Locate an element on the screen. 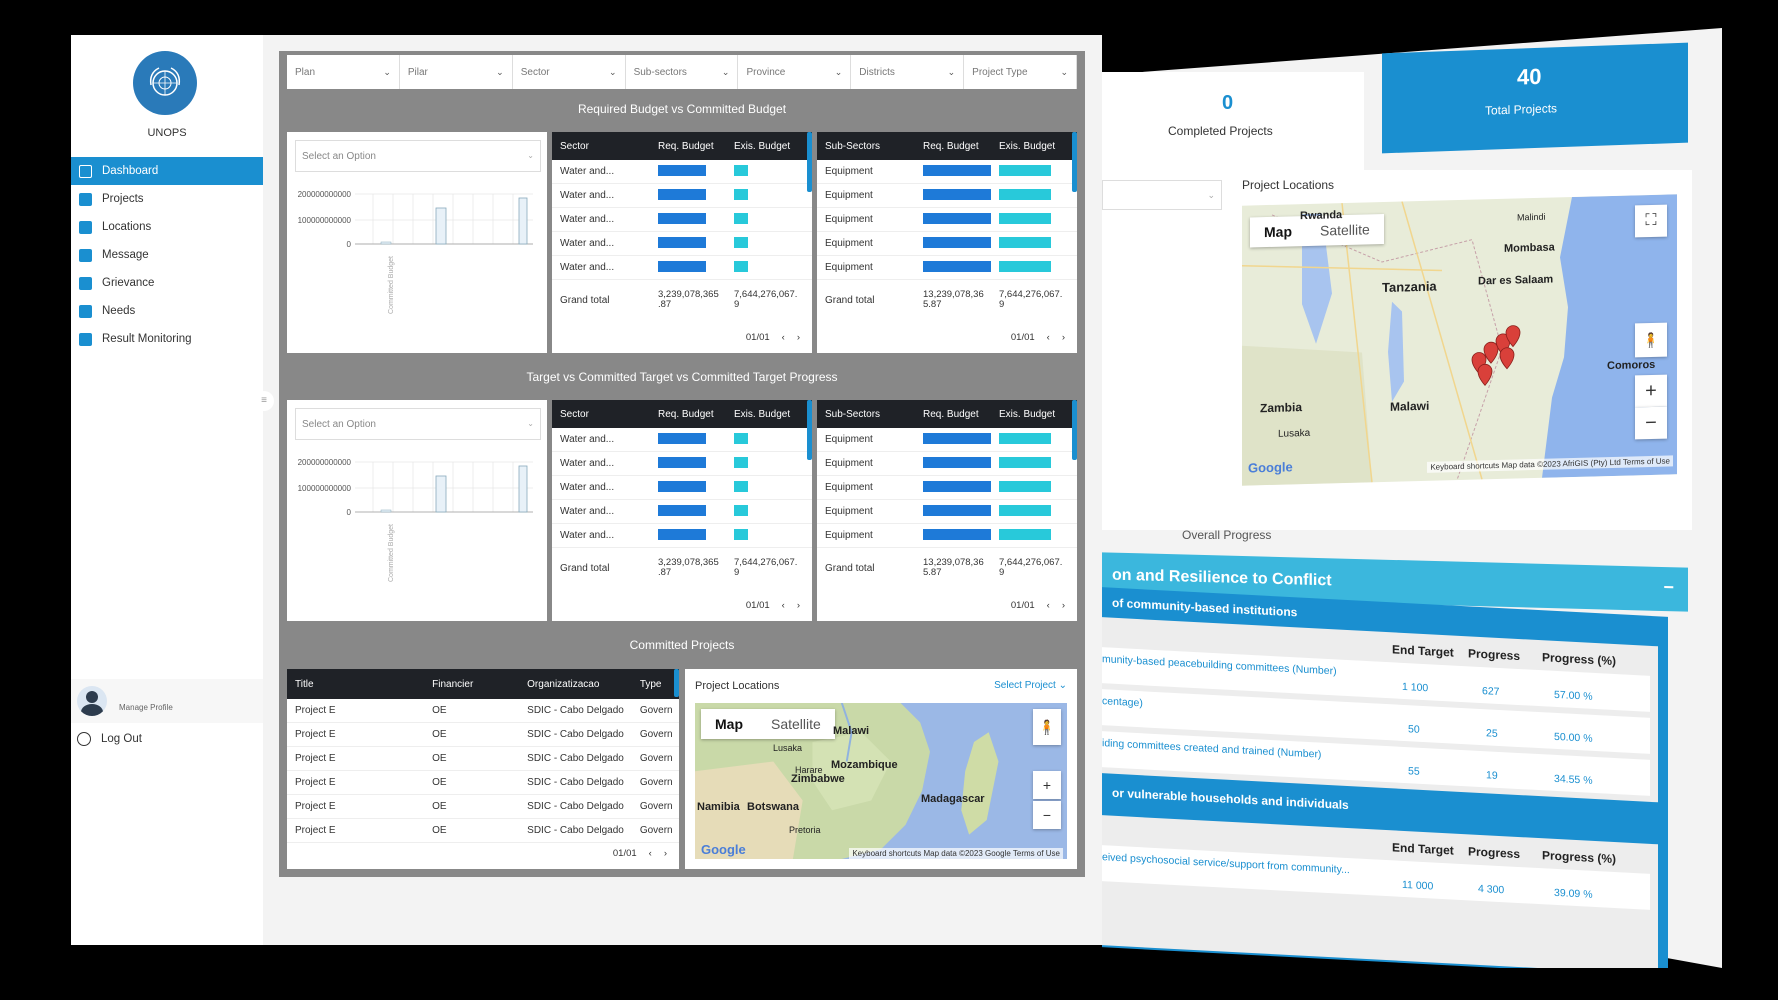  collapse-icon: − is located at coordinates (1668, 587).